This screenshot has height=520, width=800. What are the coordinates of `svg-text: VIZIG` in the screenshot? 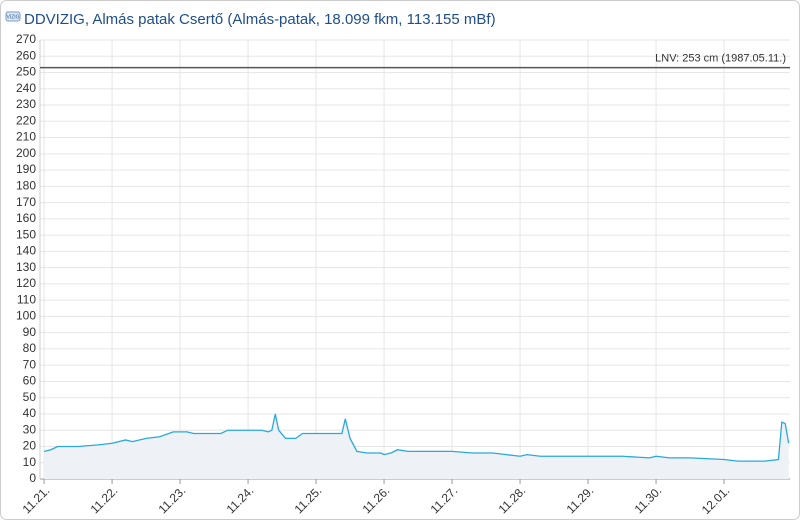 It's located at (12, 17).